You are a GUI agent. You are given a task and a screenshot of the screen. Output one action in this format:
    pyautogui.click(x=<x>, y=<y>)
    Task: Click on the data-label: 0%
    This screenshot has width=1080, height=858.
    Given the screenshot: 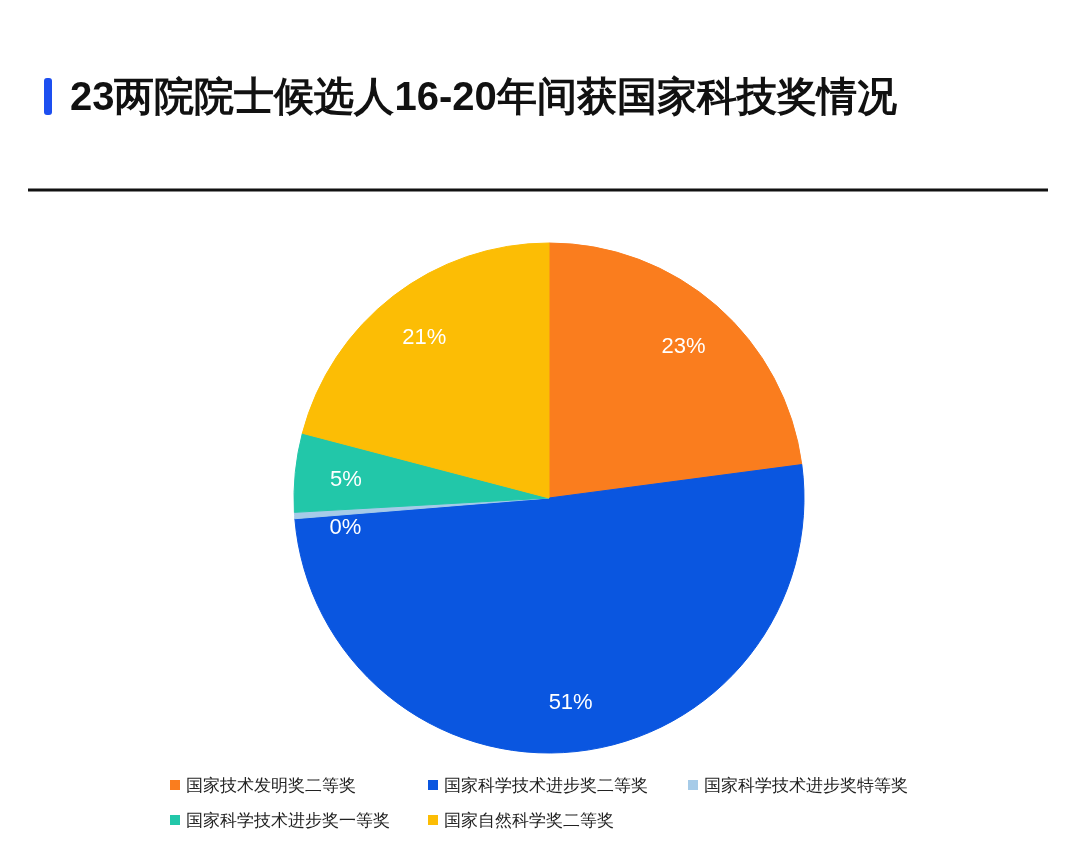 What is the action you would take?
    pyautogui.click(x=345, y=527)
    